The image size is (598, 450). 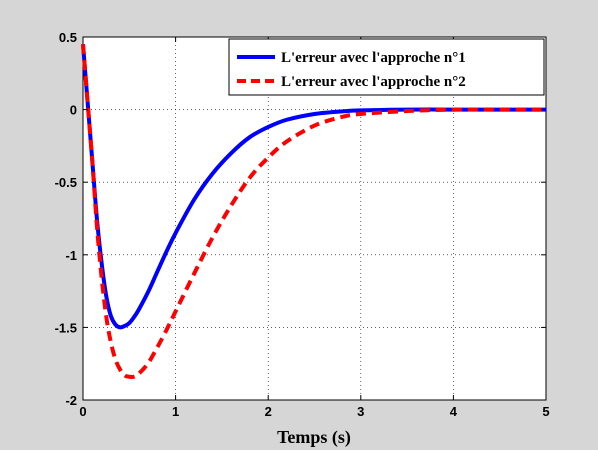 I want to click on x-tick-label: 3, so click(x=360, y=411).